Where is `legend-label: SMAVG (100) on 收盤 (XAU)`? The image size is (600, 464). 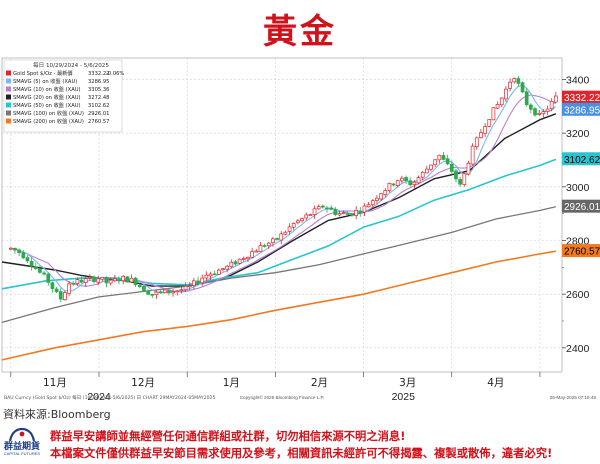 legend-label: SMAVG (100) on 收盤 (XAU) is located at coordinates (48, 113).